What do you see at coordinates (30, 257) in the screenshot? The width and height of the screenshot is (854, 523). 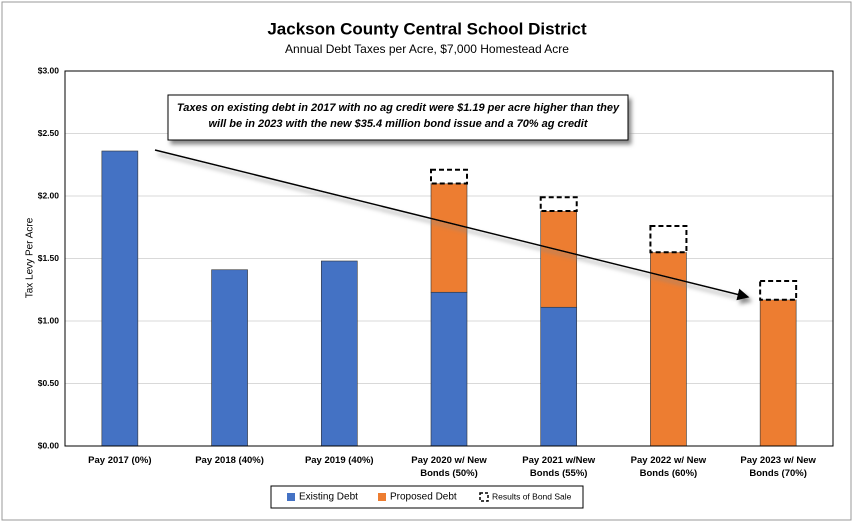 I see `y-axis-label: Tax Levy Per Acre` at bounding box center [30, 257].